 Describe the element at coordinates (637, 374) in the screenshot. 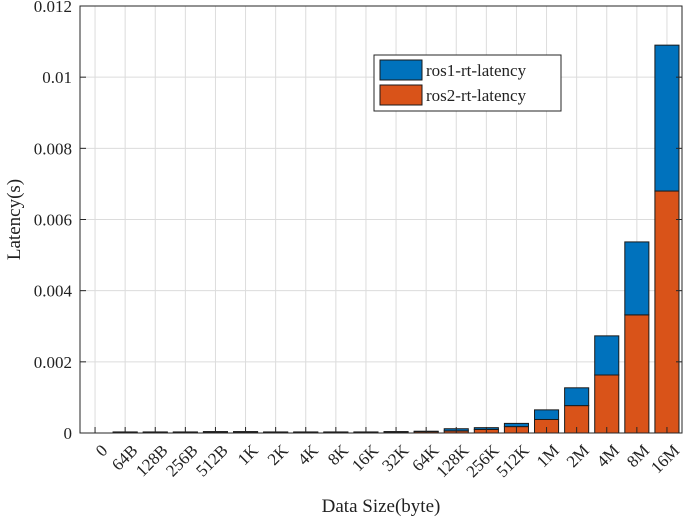

I see `bar-ros2-8M` at that location.